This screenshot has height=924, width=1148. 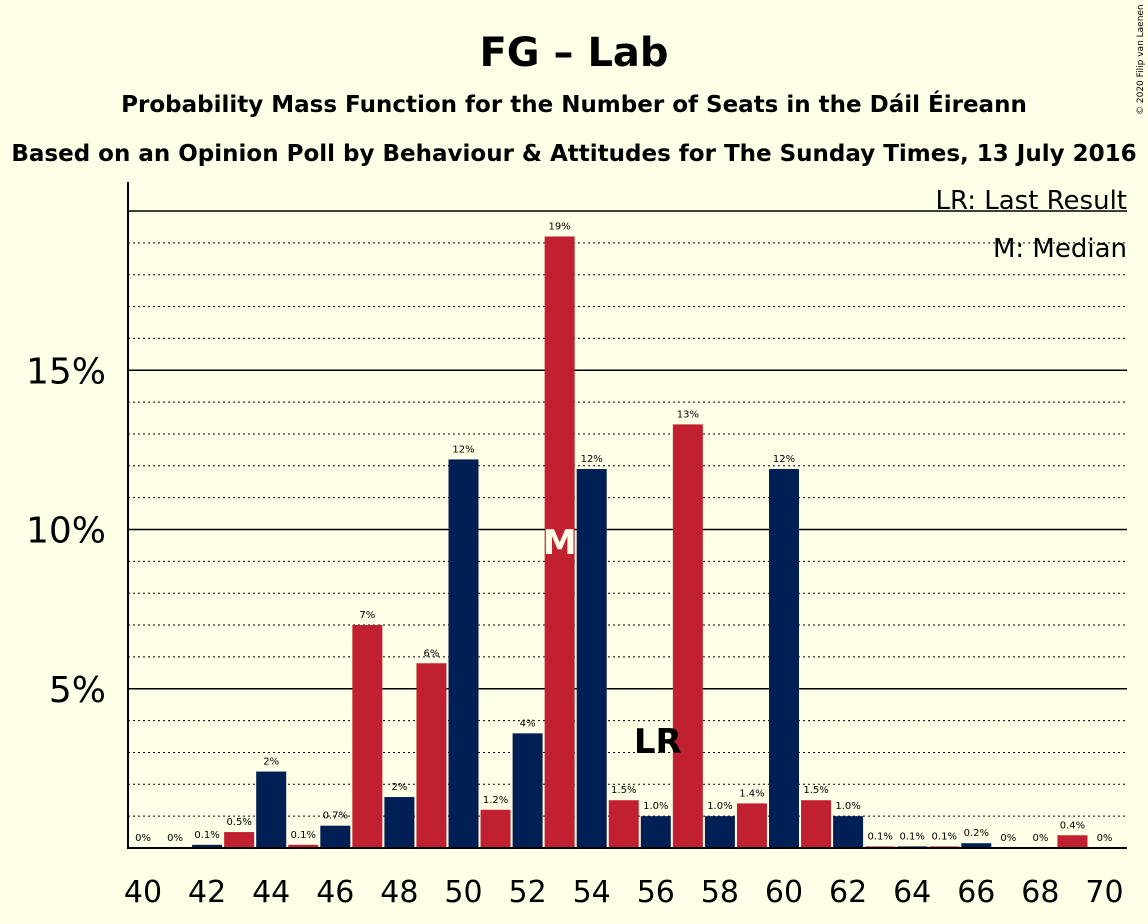 What do you see at coordinates (143, 892) in the screenshot?
I see `x-tick-label-40: 40` at bounding box center [143, 892].